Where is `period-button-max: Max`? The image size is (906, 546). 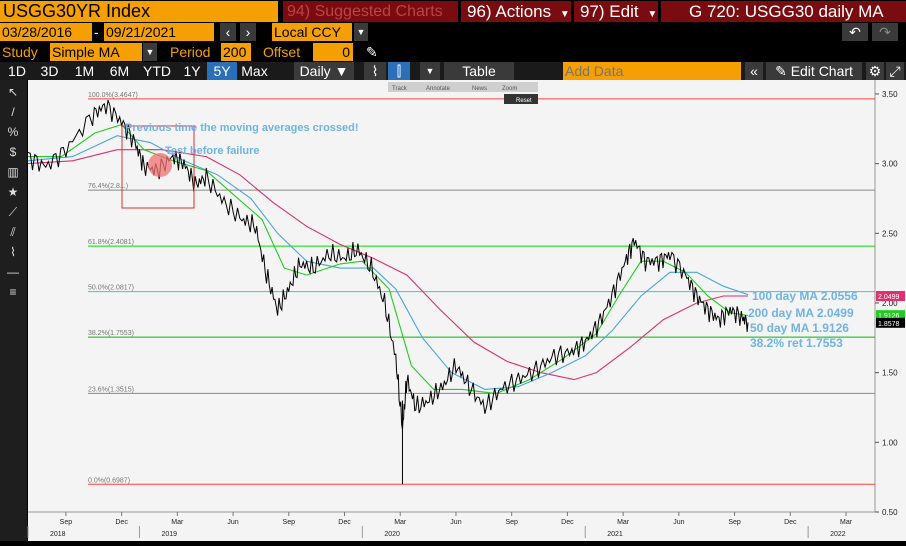
period-button-max: Max is located at coordinates (254, 71).